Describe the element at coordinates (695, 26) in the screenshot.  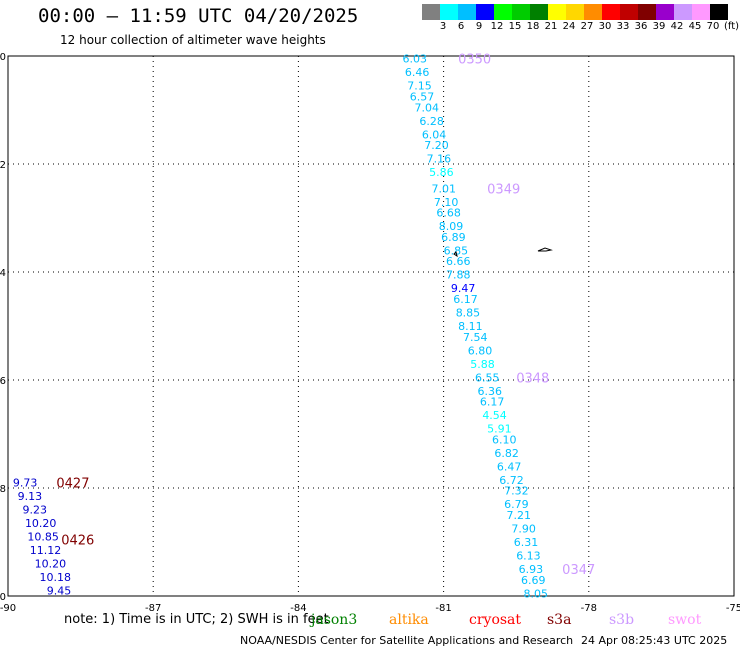
I see `legend-label: 45` at that location.